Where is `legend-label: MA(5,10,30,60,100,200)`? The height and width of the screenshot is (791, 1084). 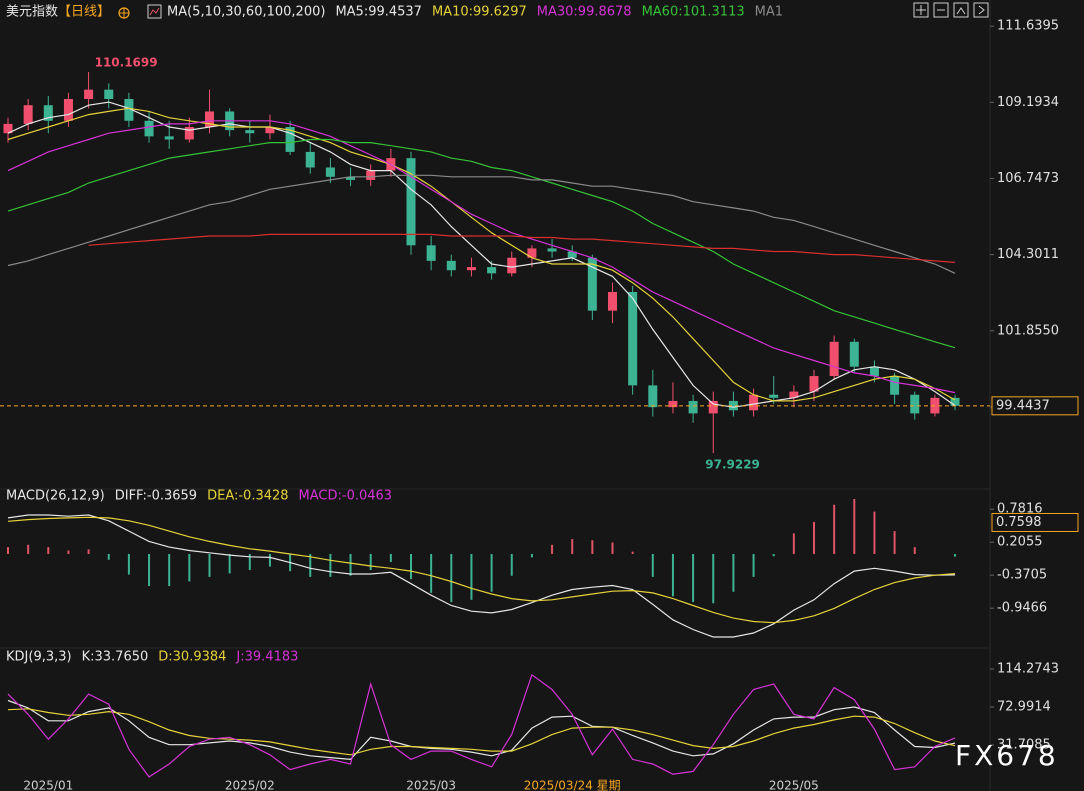
legend-label: MA(5,10,30,60,100,200) is located at coordinates (246, 12).